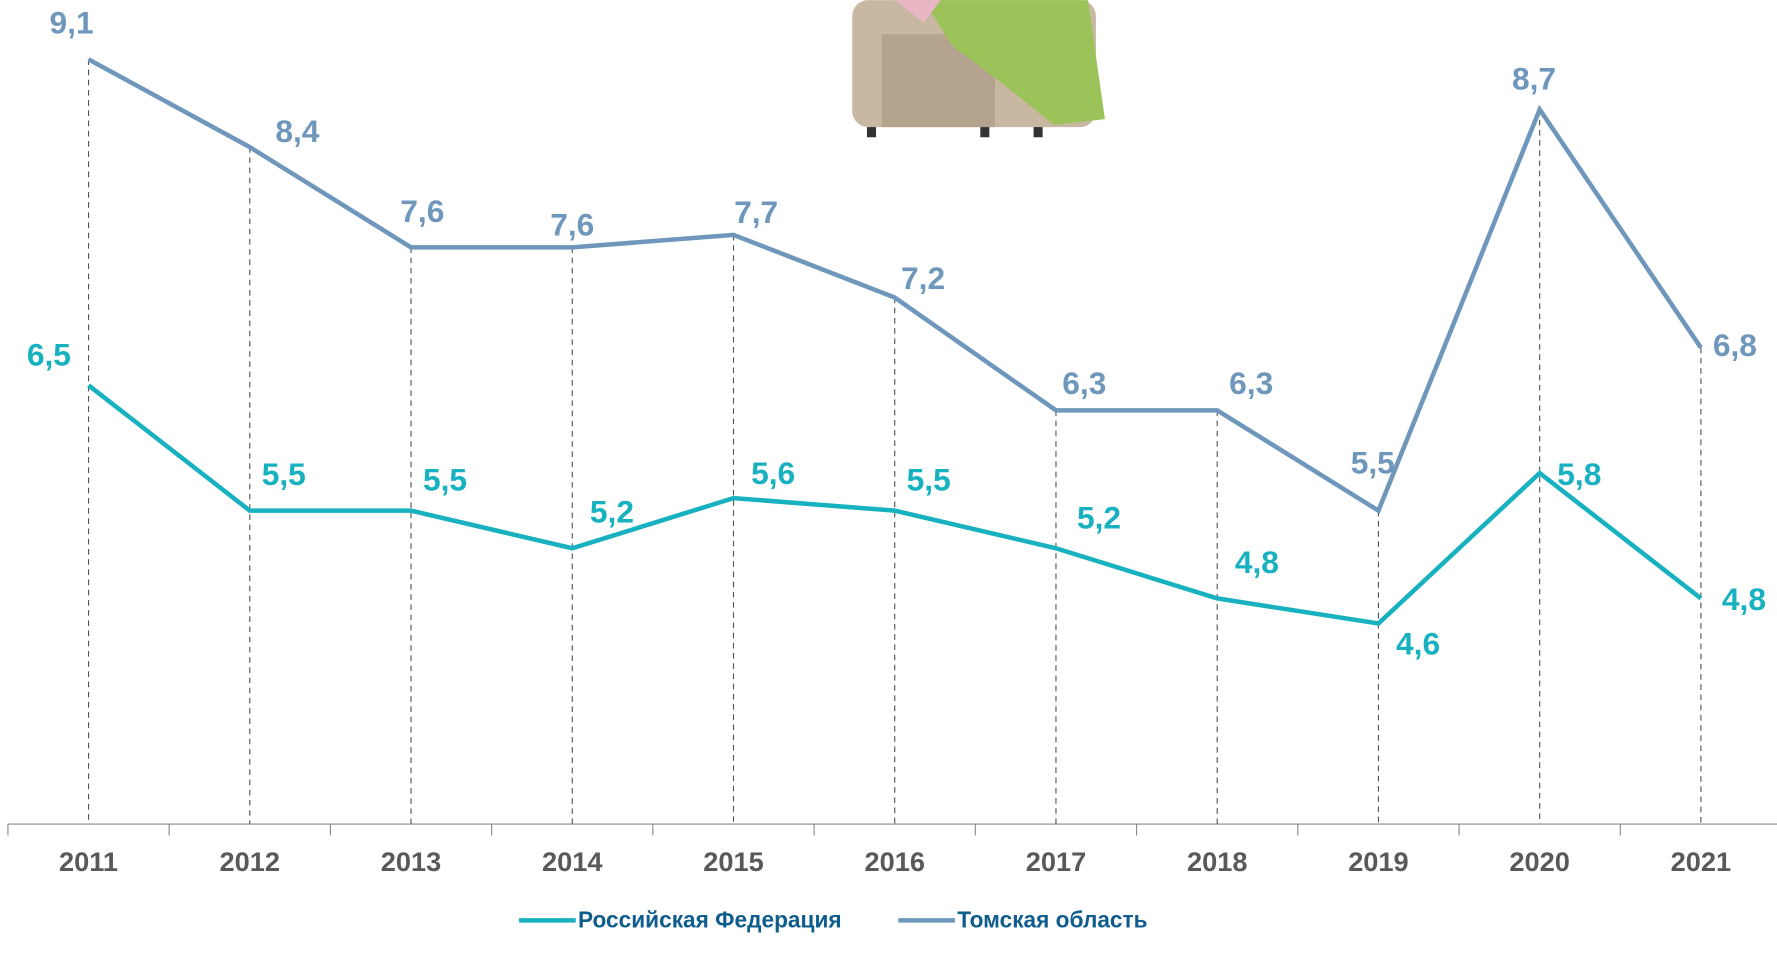 The height and width of the screenshot is (967, 1777). I want to click on data-label: 9,1, so click(72, 23).